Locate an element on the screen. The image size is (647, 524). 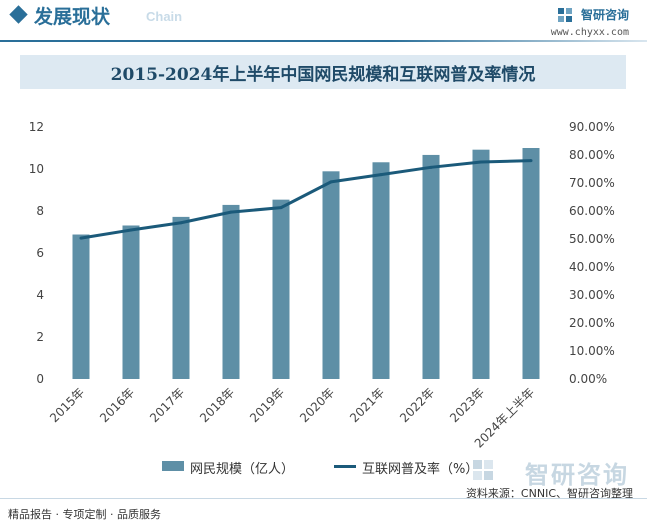
y-left-tick-label: 10 is located at coordinates (36, 169).